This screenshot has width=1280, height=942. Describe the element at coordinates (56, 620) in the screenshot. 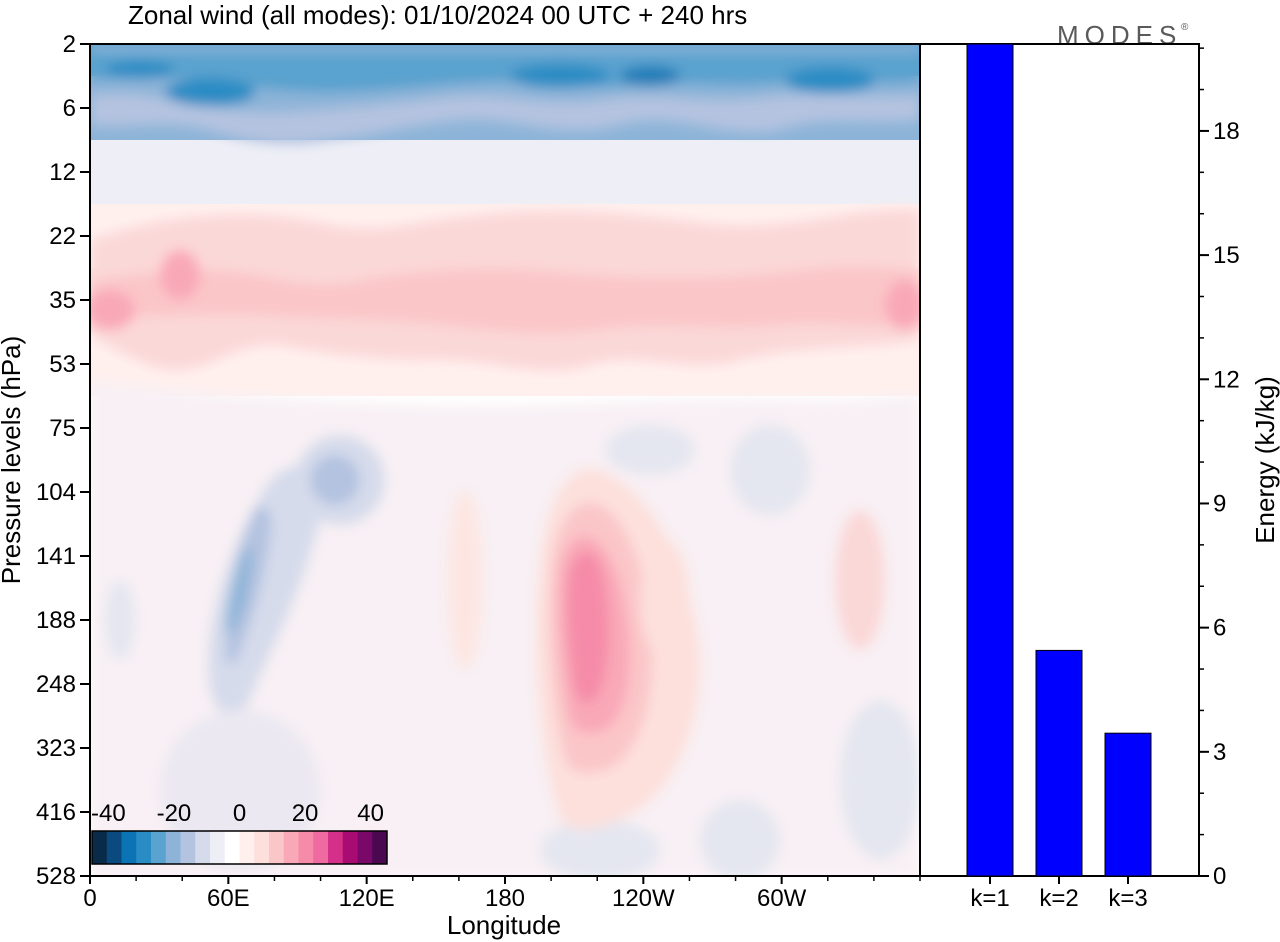

I see `pressure-tick-label: 188` at that location.